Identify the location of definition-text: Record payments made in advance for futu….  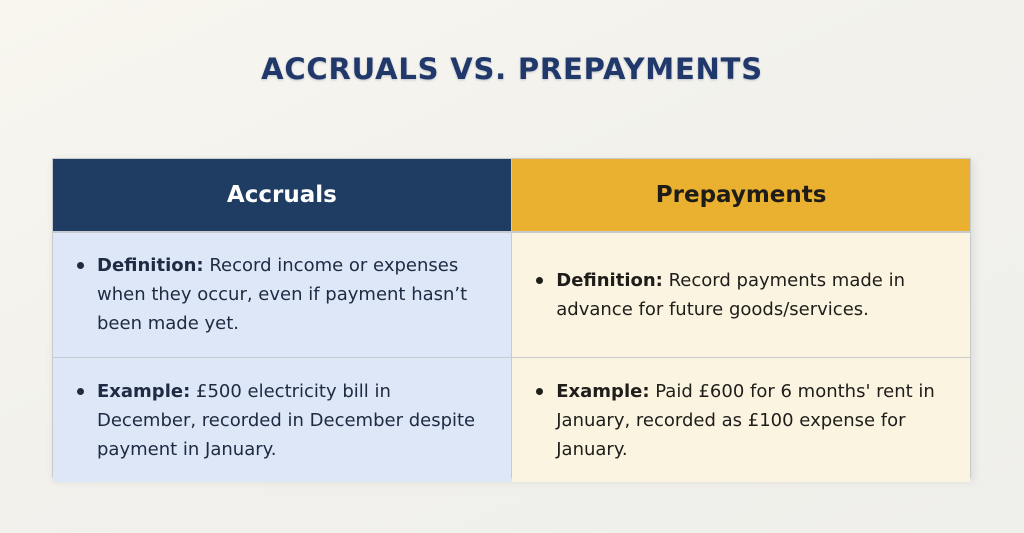
(731, 294).